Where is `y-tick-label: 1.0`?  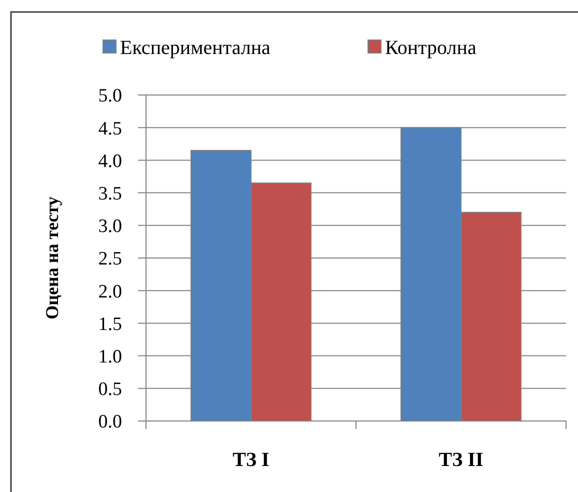 y-tick-label: 1.0 is located at coordinates (110, 357).